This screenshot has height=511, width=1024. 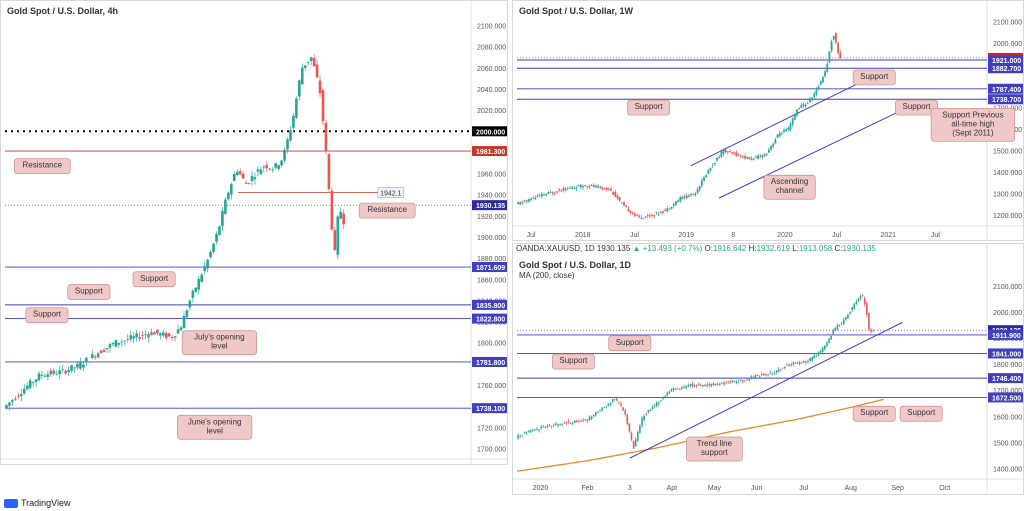 I want to click on d-y-tick-label: 1600.000, so click(x=1007, y=417).